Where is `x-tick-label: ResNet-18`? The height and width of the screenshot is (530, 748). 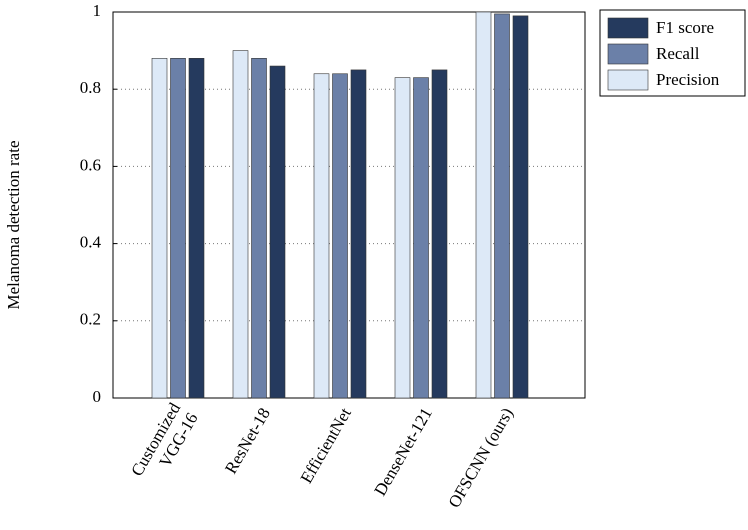 x-tick-label: ResNet-18 is located at coordinates (247, 440).